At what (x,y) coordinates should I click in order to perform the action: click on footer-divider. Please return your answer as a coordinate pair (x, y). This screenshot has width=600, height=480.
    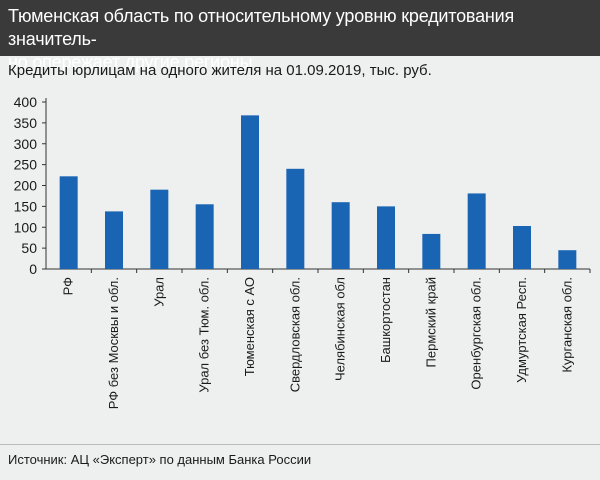
    Looking at the image, I should click on (300, 444).